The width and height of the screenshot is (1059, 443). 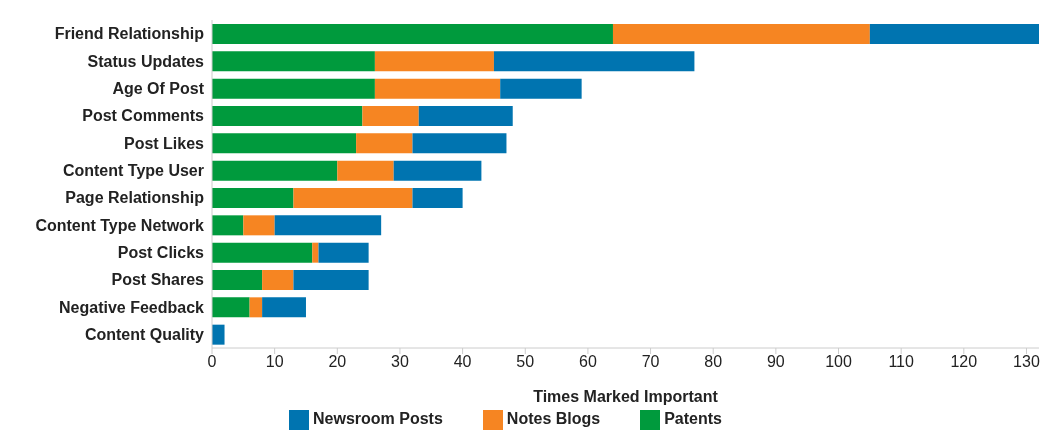 I want to click on y-tick-label: Post Clicks, so click(x=161, y=253).